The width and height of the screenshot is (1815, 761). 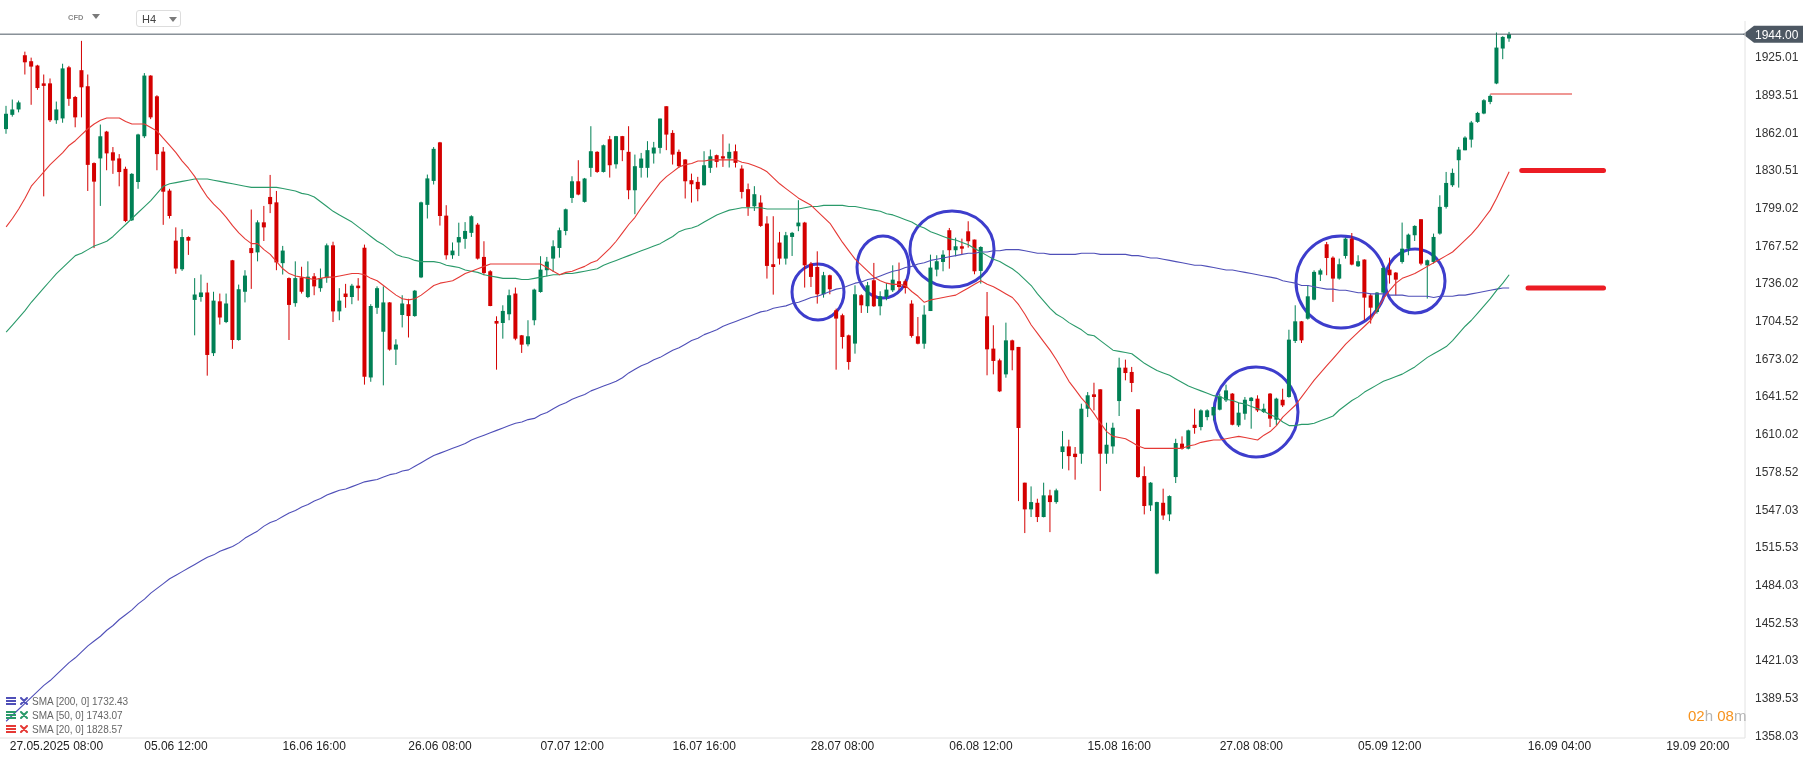 I want to click on y-tick-label: 1641.52, so click(x=1777, y=396).